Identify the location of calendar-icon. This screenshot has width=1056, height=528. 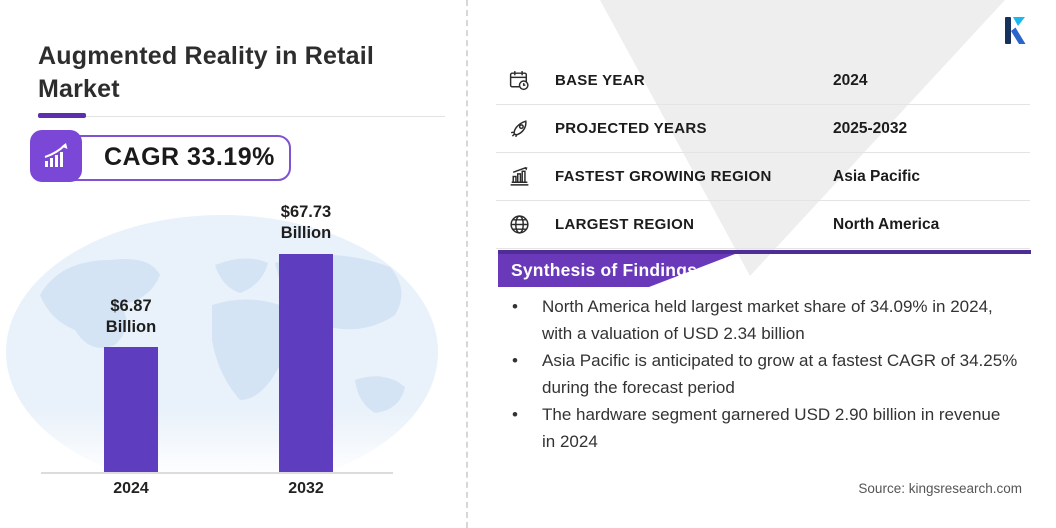
(521, 81).